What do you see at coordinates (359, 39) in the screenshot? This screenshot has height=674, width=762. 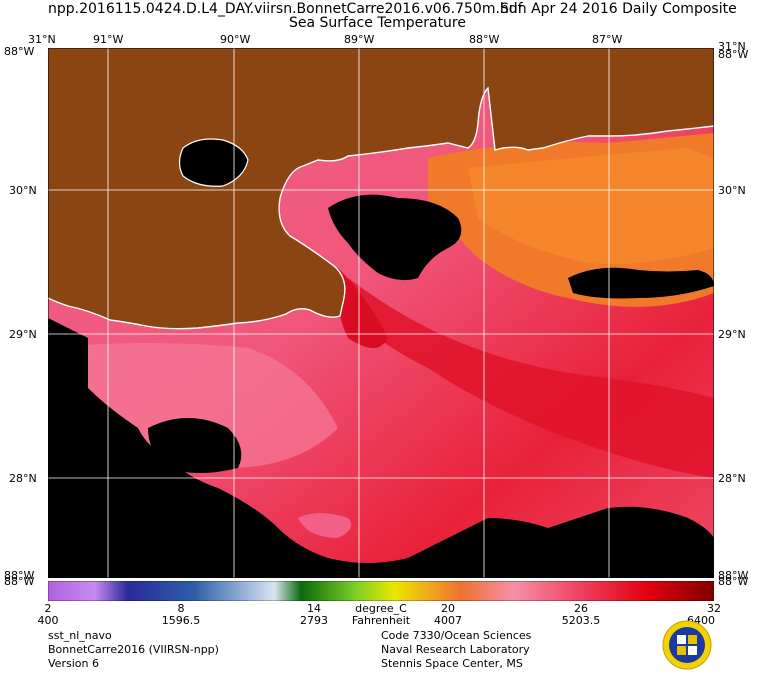 I see `lon-label-89: 89°W` at bounding box center [359, 39].